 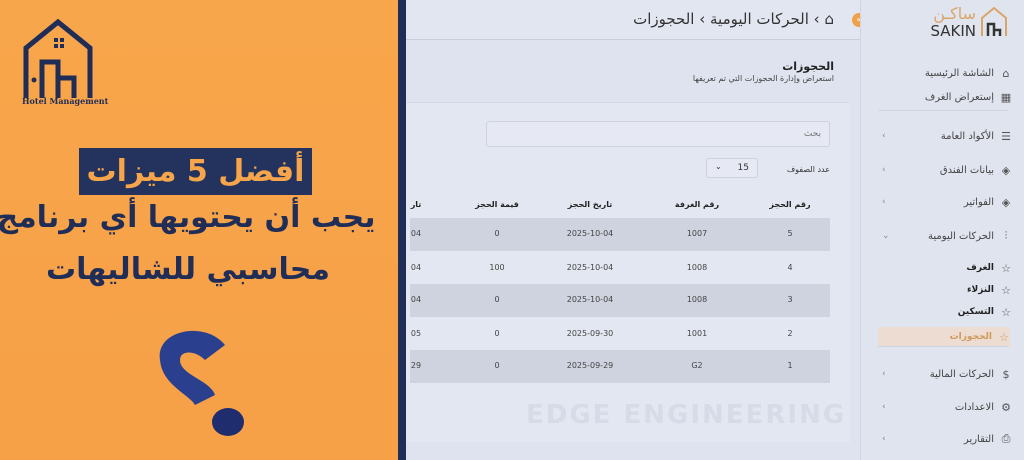 I want to click on house-logo-icon, so click(x=994, y=21).